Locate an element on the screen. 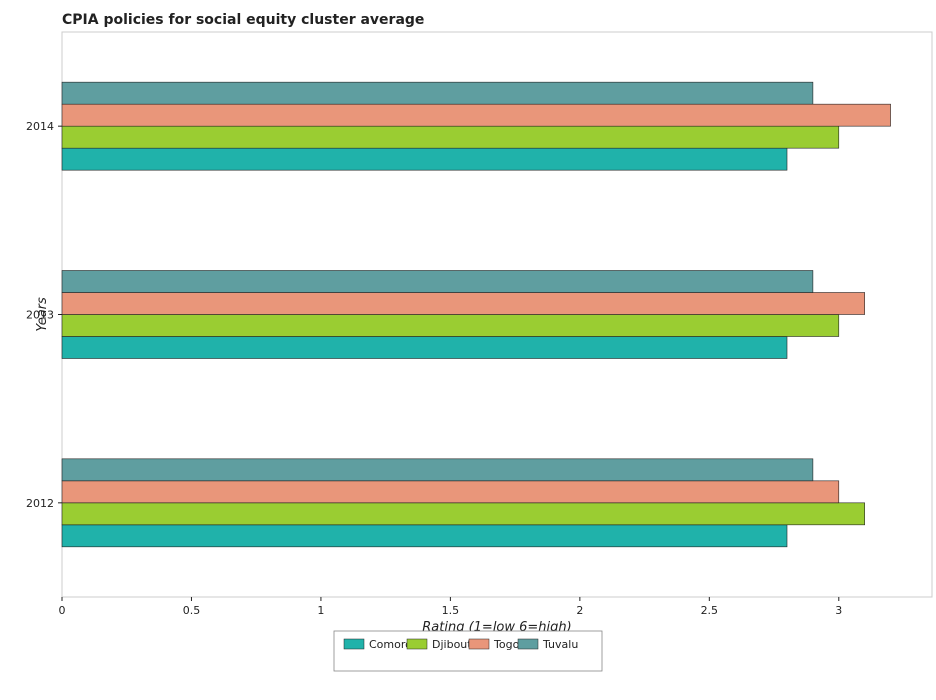 This screenshot has width=936, height=700. y-tick-label: 2013 is located at coordinates (40, 315).